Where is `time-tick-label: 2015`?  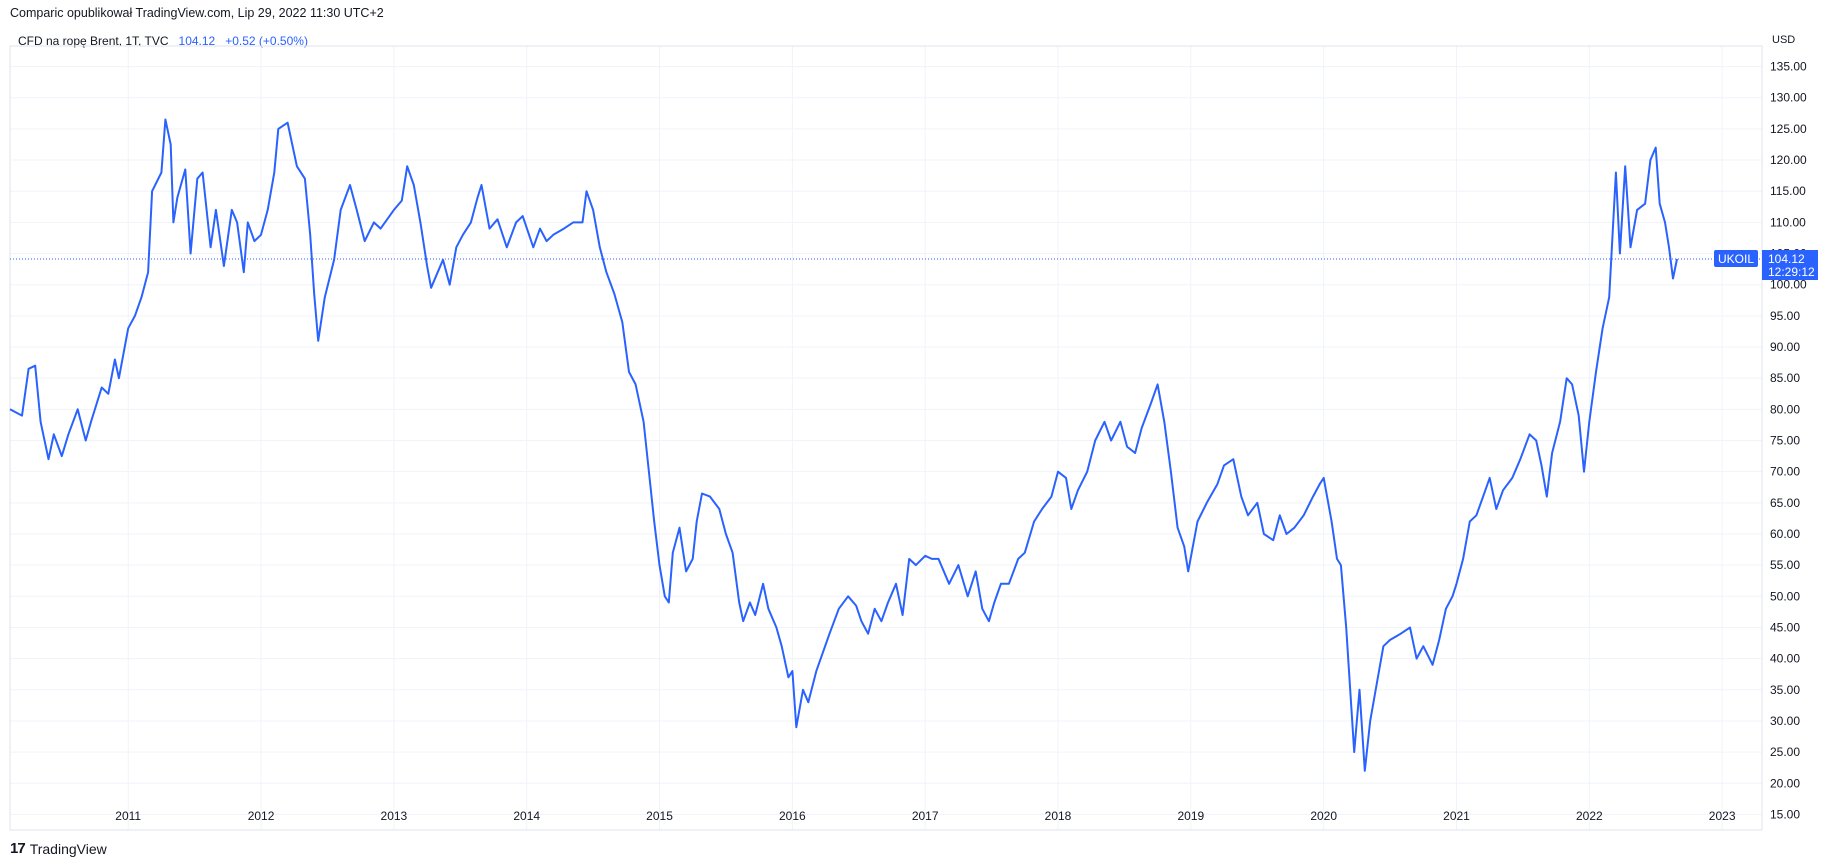
time-tick-label: 2015 is located at coordinates (659, 816).